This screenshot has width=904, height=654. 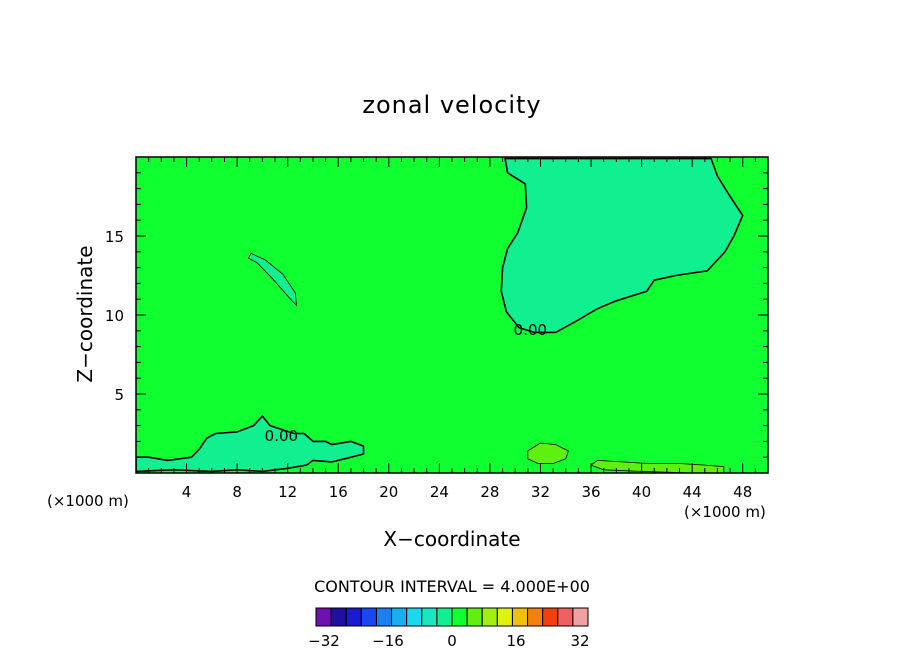 I want to click on x-tick-label: 20, so click(x=388, y=492).